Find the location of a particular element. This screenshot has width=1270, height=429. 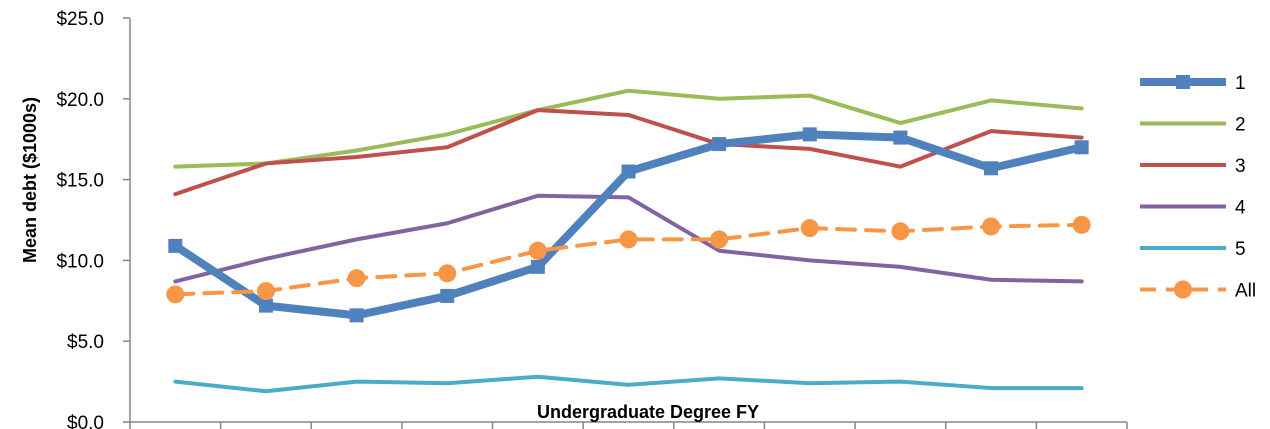

y-tick-label: $15.0 is located at coordinates (80, 181).